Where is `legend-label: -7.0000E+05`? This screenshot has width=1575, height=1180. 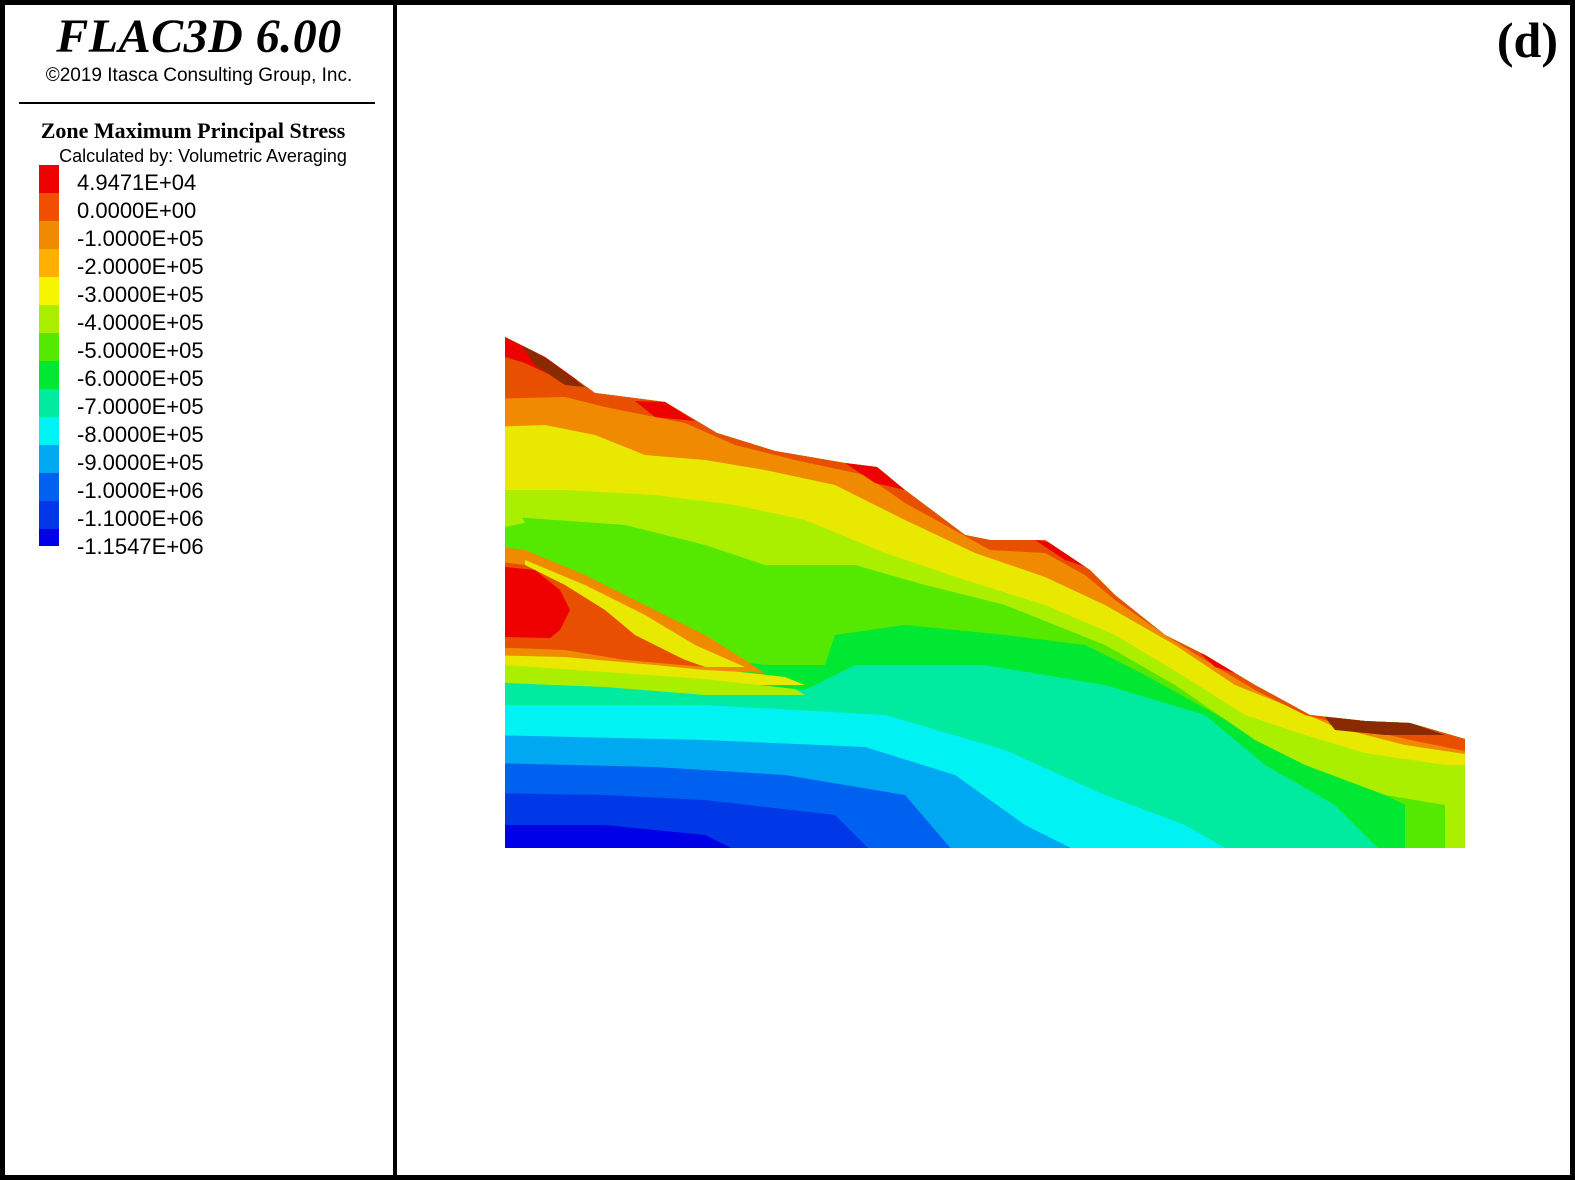 legend-label: -7.0000E+05 is located at coordinates (140, 406).